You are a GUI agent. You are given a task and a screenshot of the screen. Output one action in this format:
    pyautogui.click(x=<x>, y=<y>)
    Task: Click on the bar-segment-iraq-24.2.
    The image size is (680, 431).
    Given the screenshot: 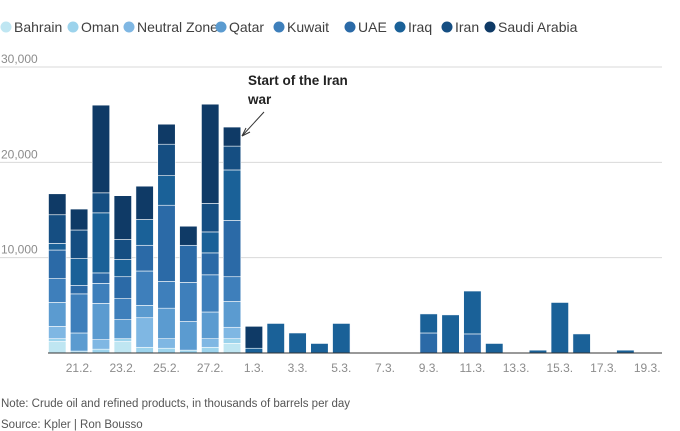 What is the action you would take?
    pyautogui.click(x=144, y=232)
    